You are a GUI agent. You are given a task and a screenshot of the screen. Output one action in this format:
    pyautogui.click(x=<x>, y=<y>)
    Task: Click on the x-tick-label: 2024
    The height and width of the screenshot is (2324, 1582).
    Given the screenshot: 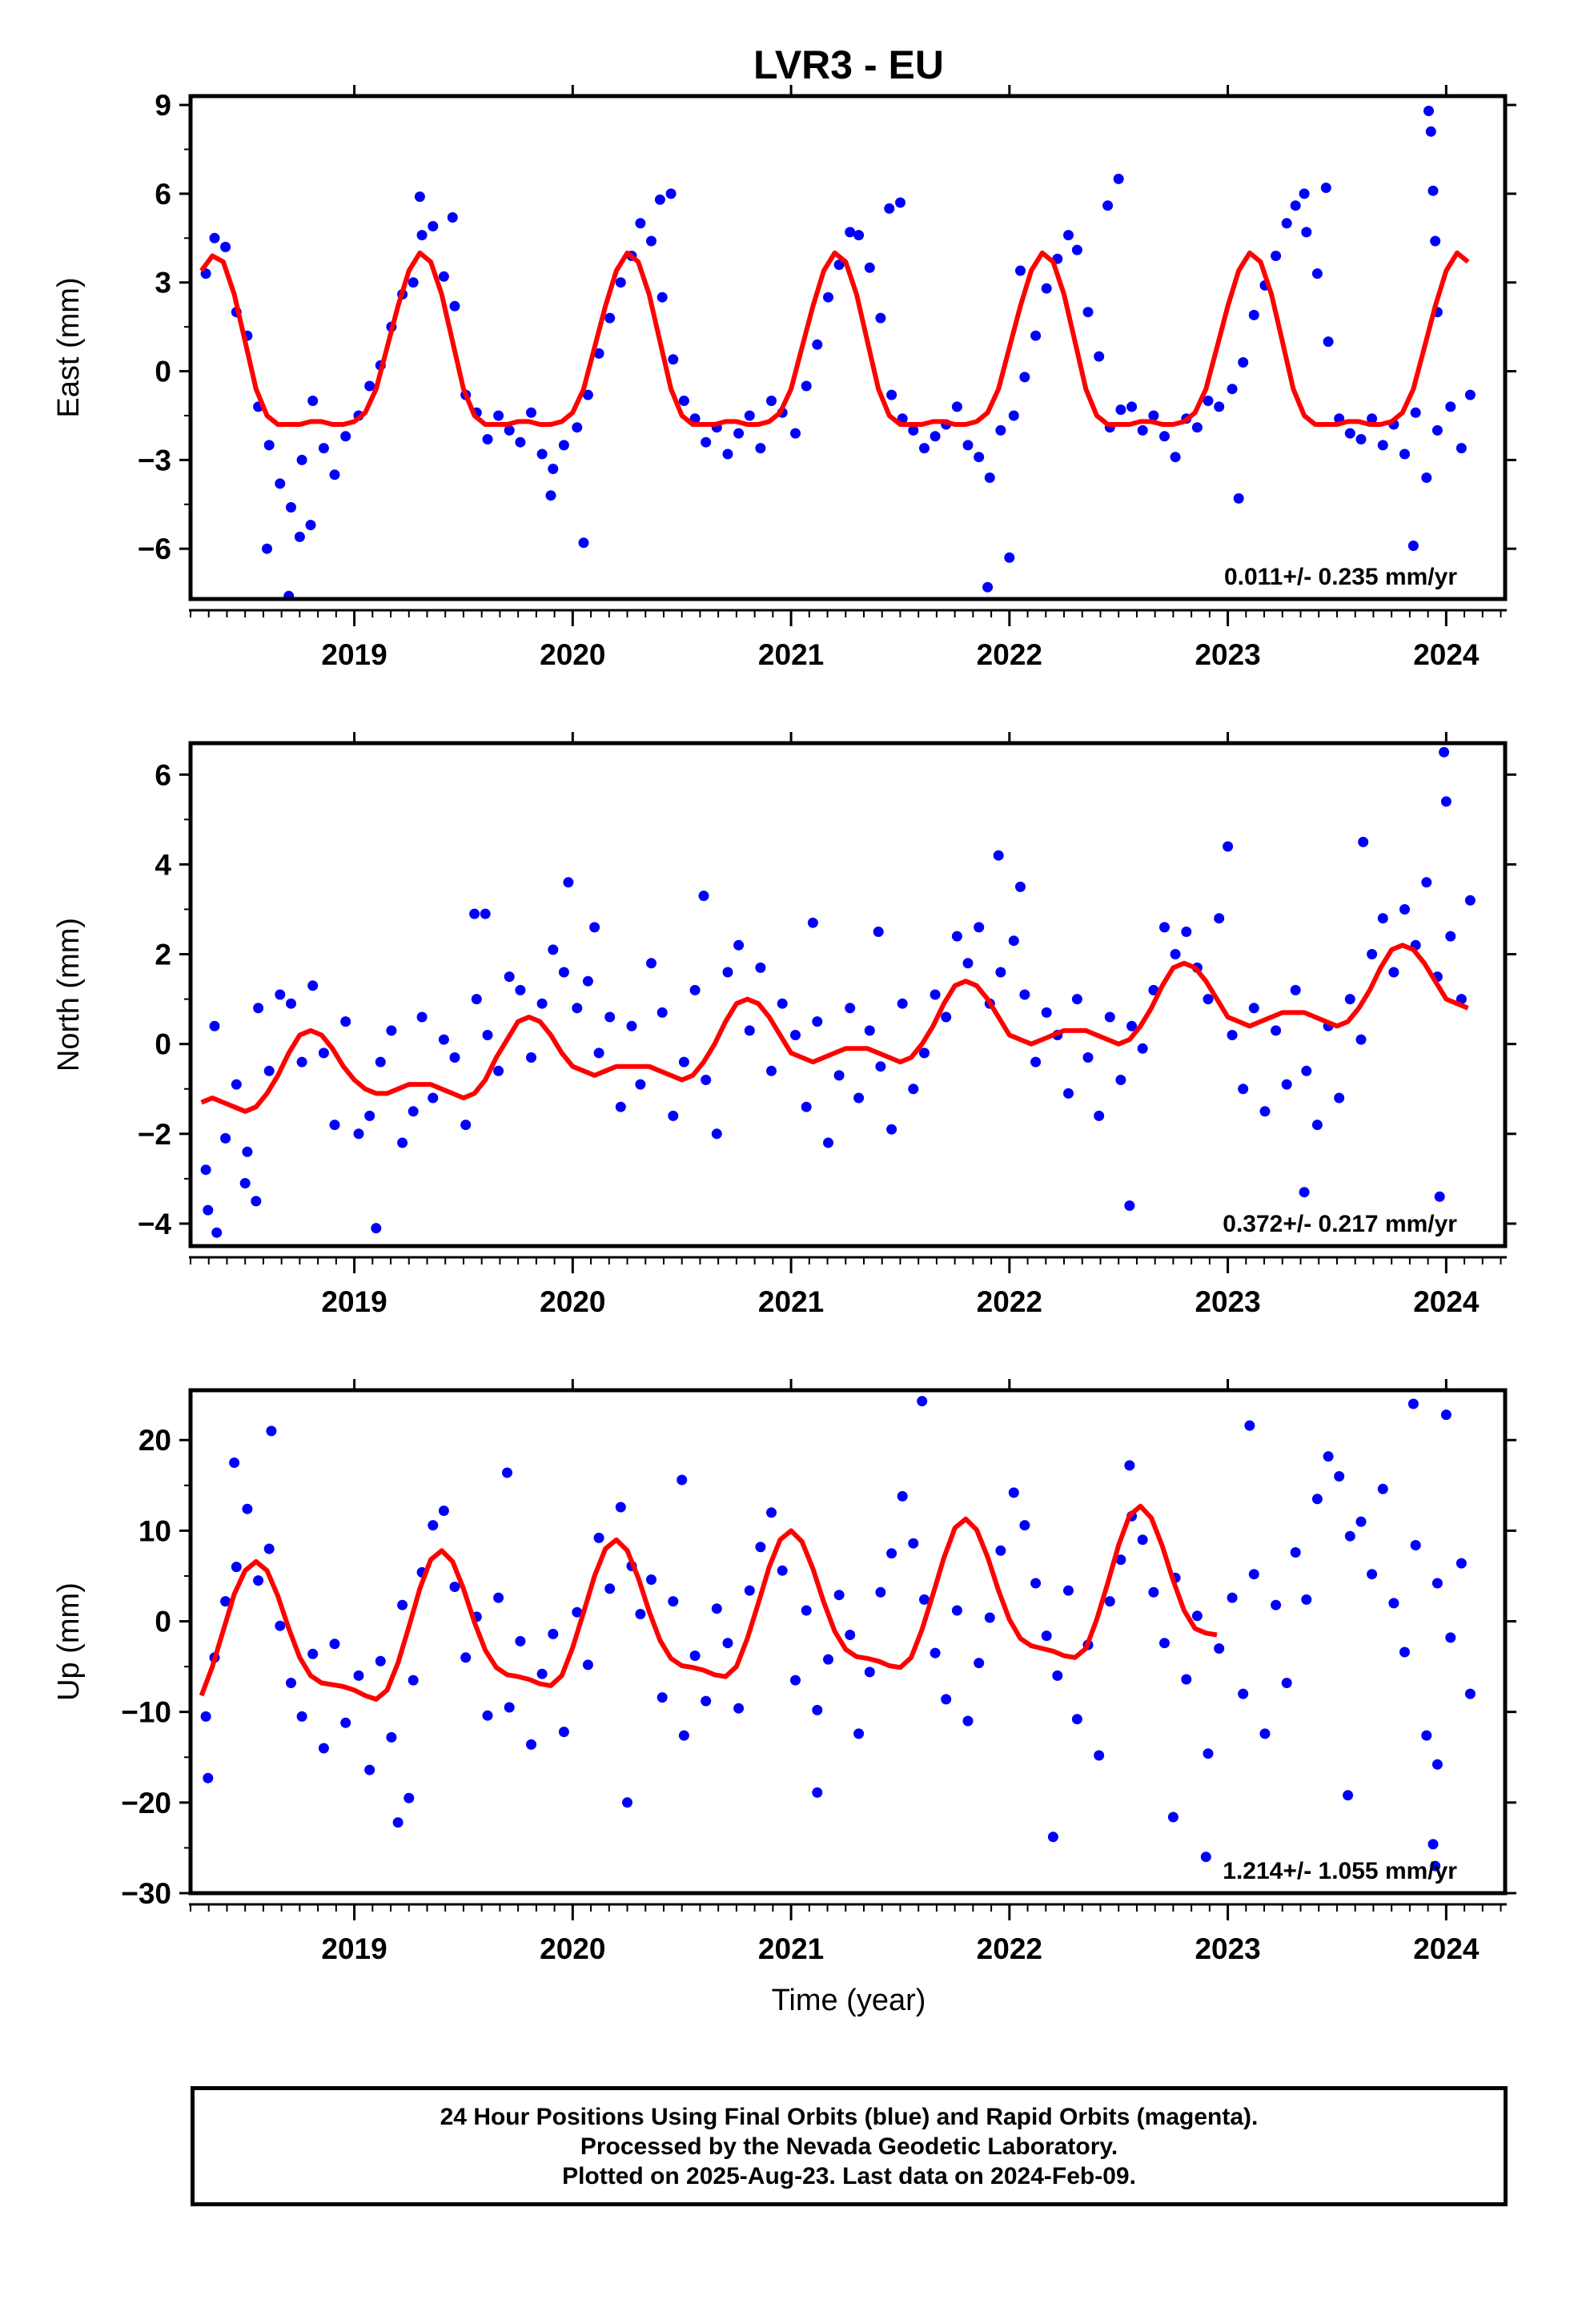 What is the action you would take?
    pyautogui.click(x=1446, y=654)
    